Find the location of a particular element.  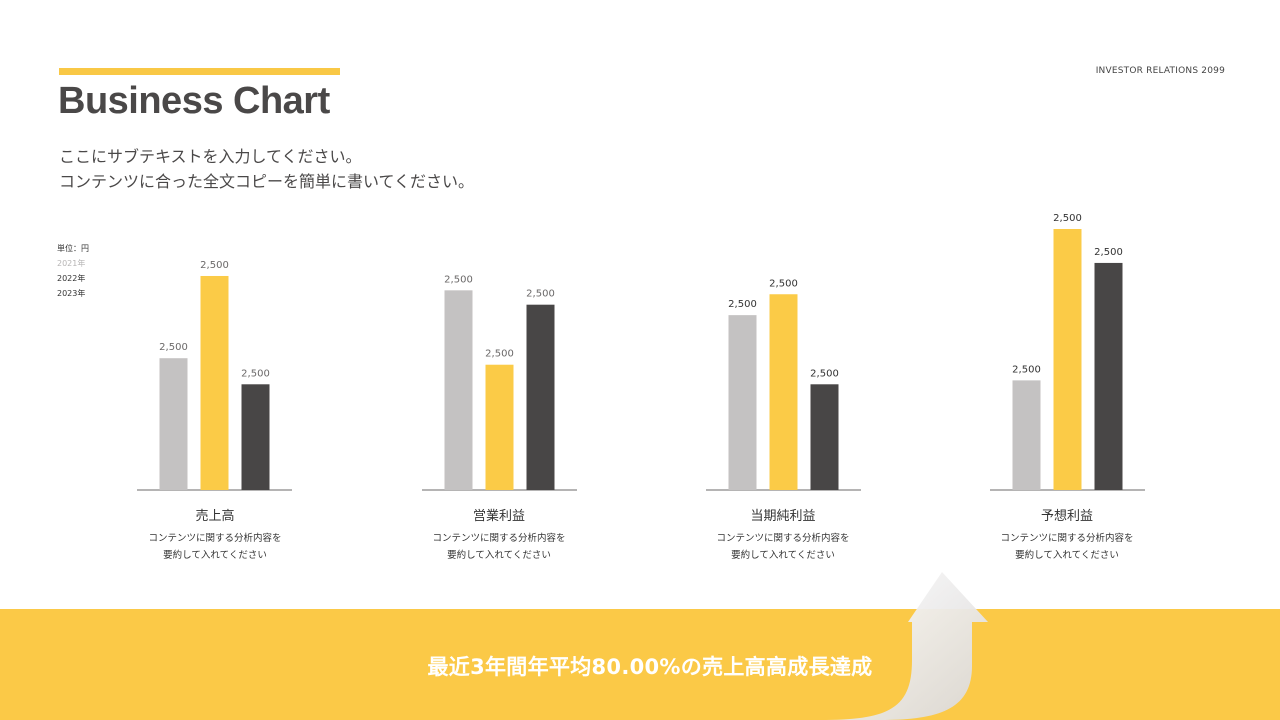

growth-arrow-icon is located at coordinates (904, 646).